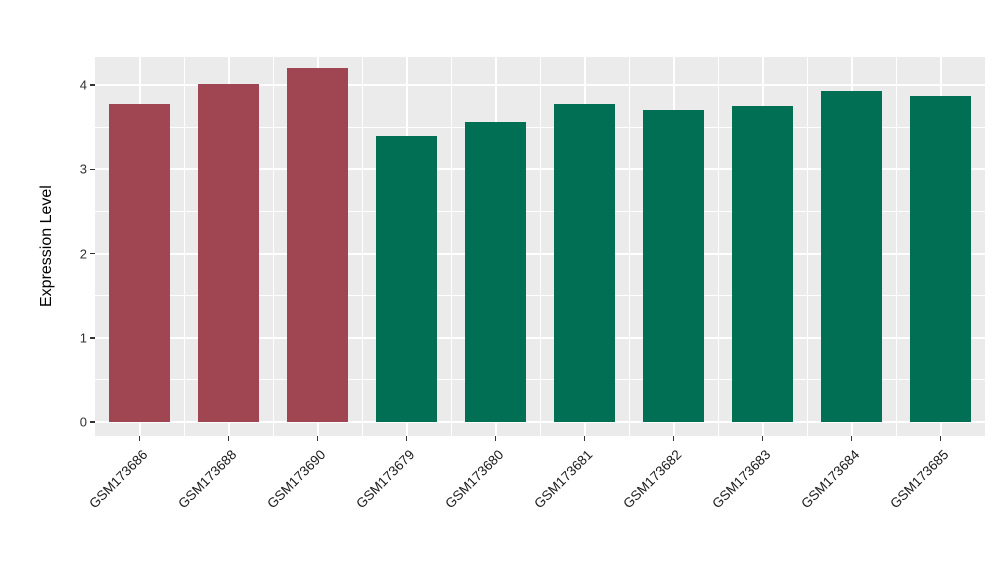  What do you see at coordinates (652, 479) in the screenshot?
I see `x-tick-label-GSM173682: GSM173682` at bounding box center [652, 479].